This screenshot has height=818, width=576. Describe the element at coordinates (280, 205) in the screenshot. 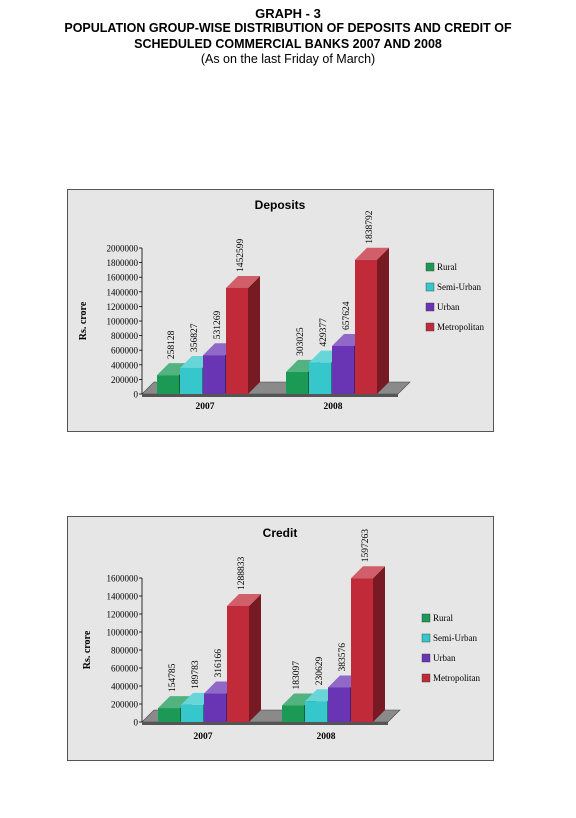

I see `chart-title: Deposits` at that location.